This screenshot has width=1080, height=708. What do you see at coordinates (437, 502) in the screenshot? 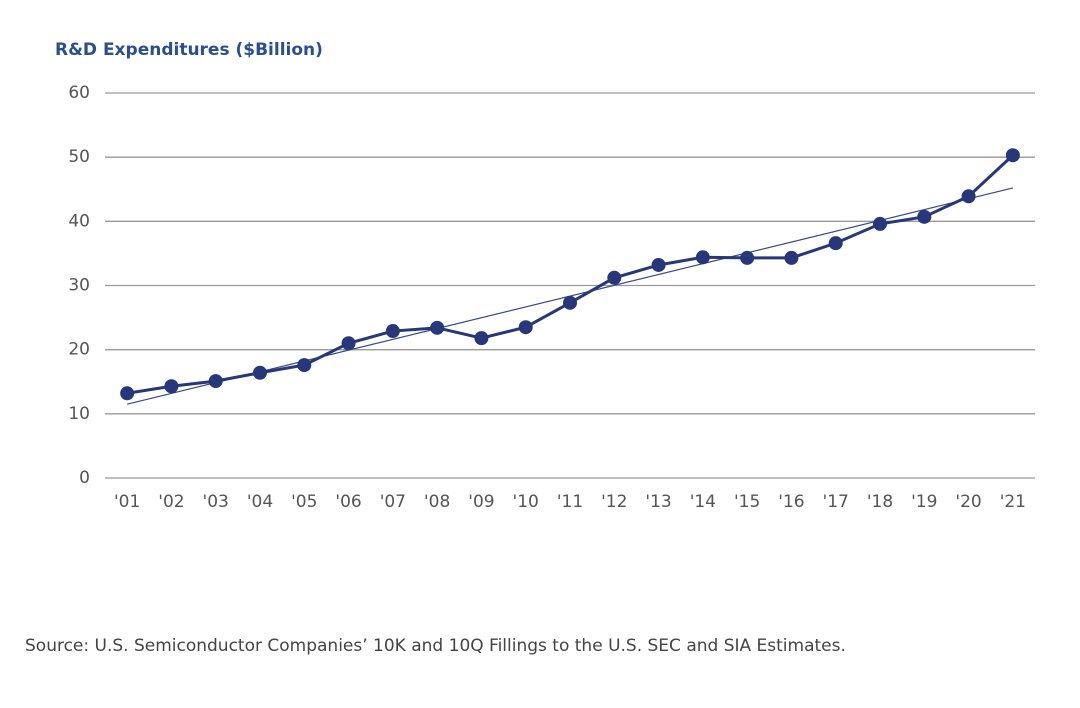
I see `x-tick-label: '08` at bounding box center [437, 502].